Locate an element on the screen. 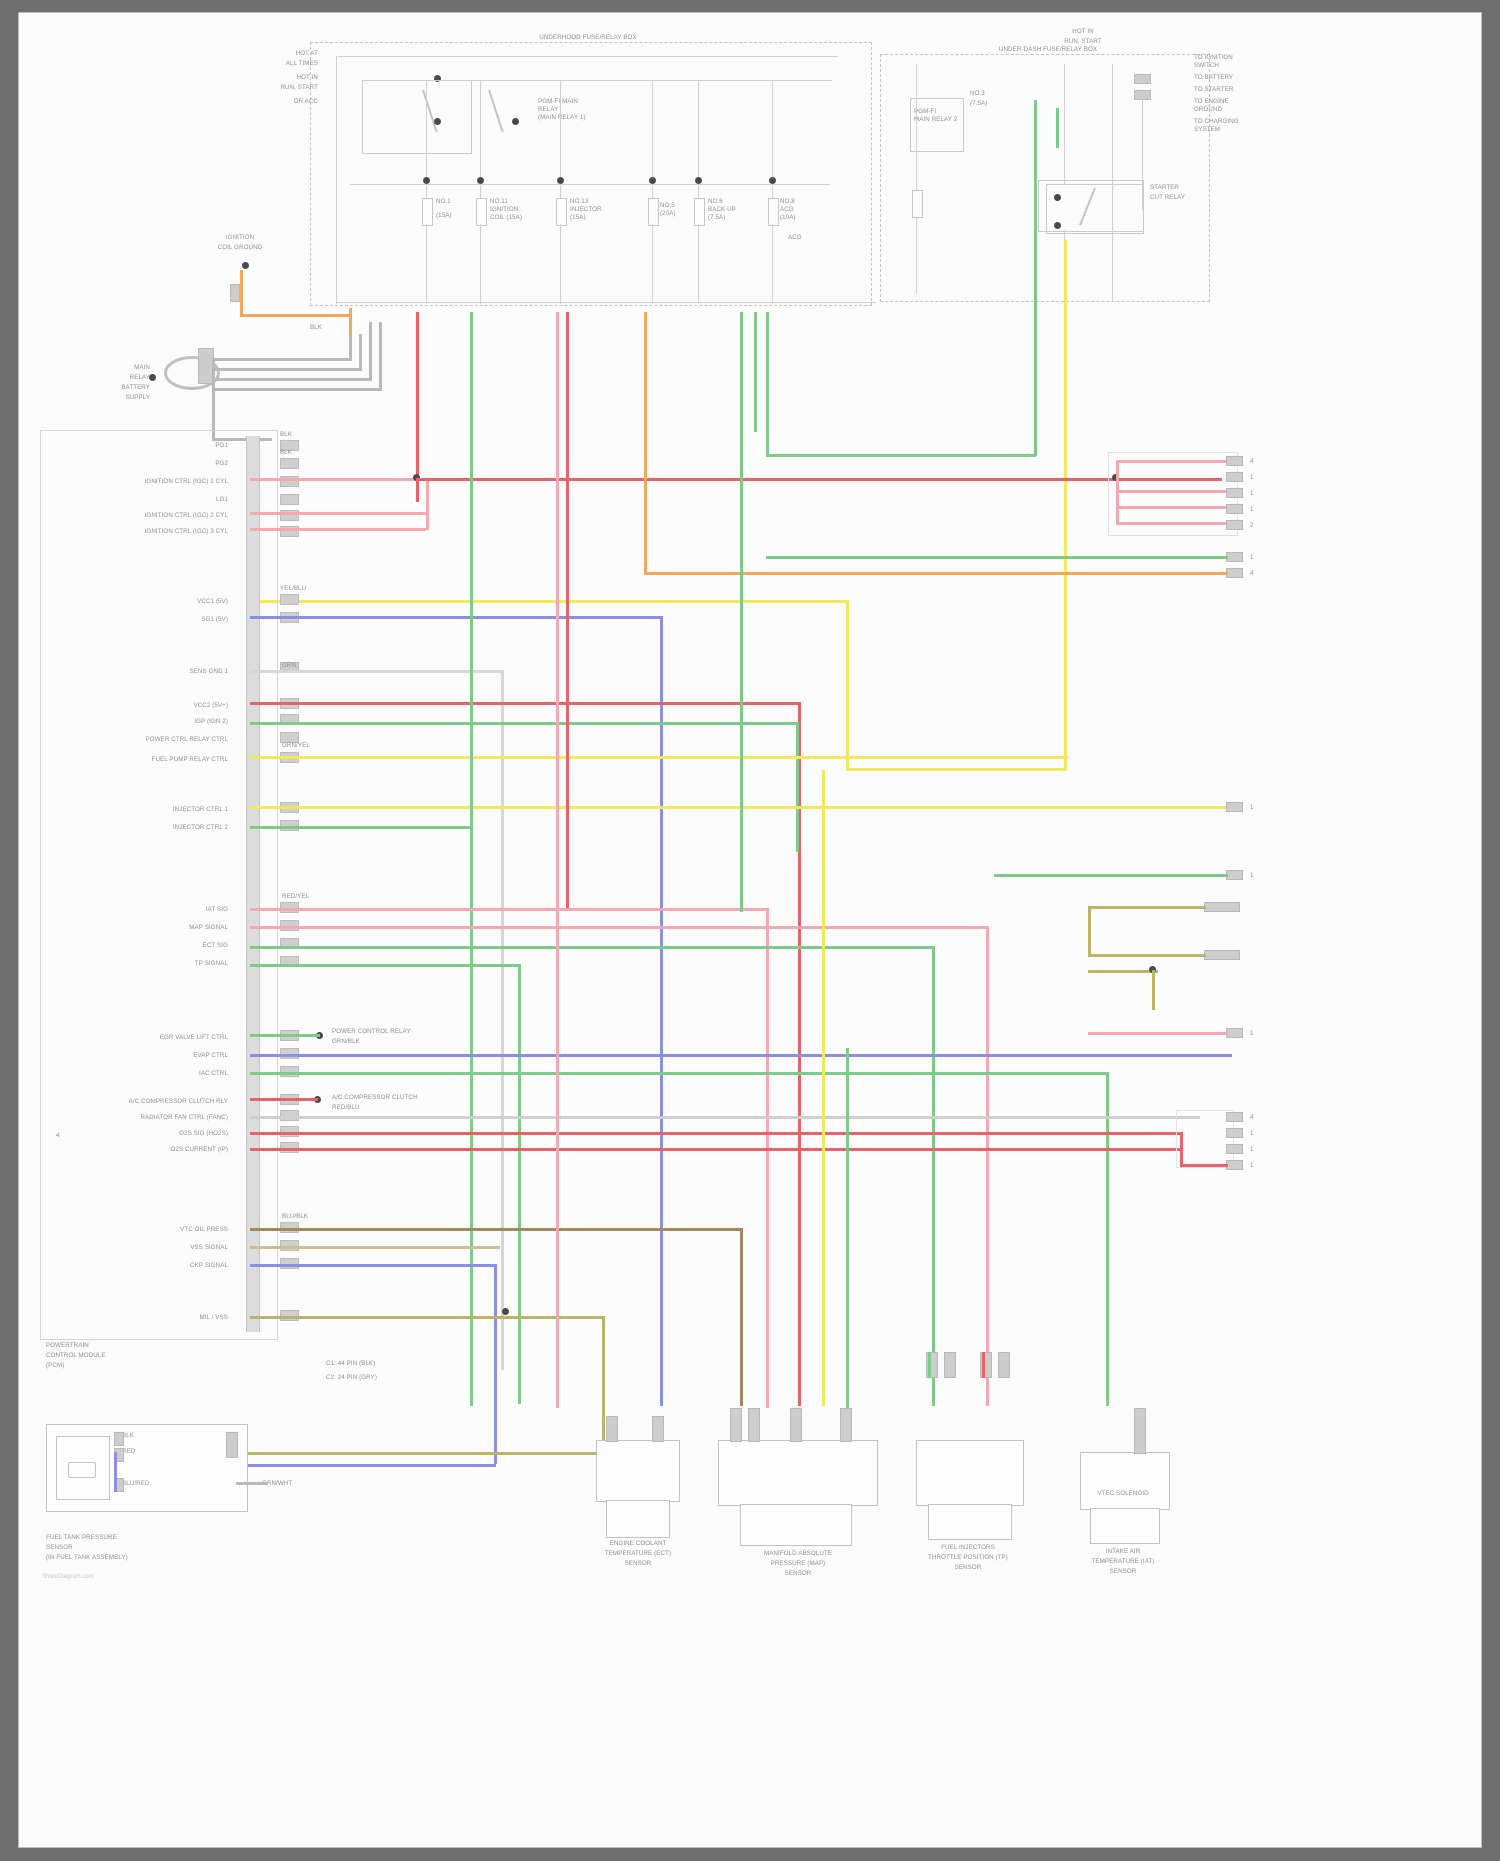 This screenshot has height=1861, width=1500. watermark: ShareDiagram.com is located at coordinates (68, 1577).